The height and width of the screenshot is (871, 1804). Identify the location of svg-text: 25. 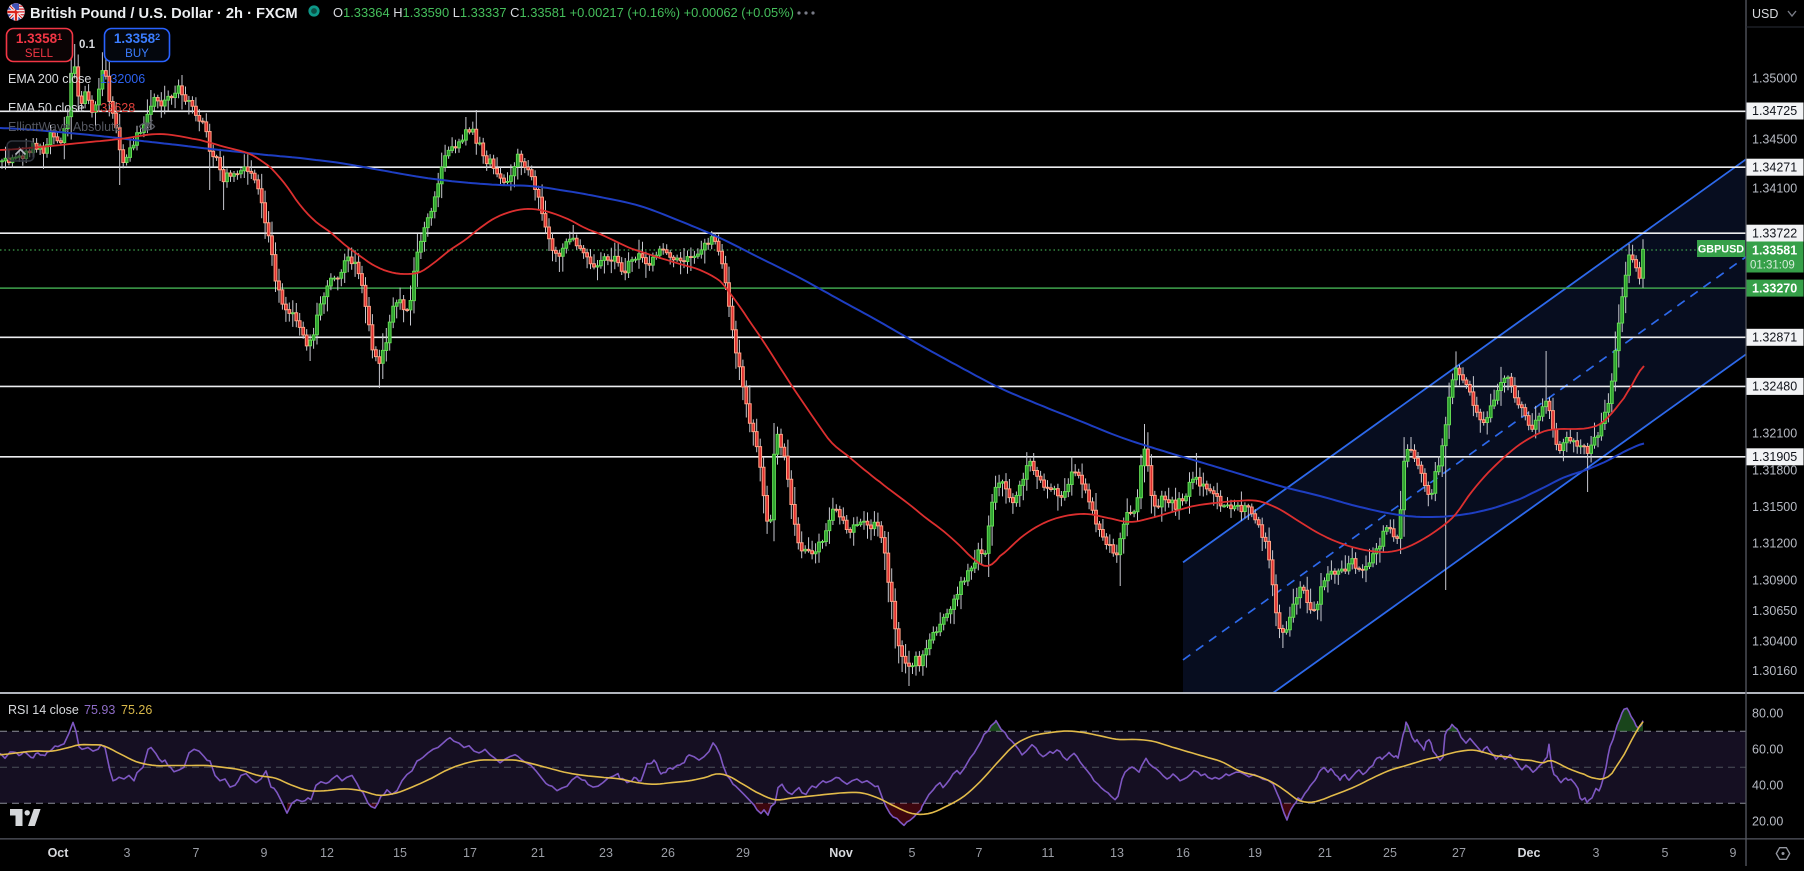
(1390, 853).